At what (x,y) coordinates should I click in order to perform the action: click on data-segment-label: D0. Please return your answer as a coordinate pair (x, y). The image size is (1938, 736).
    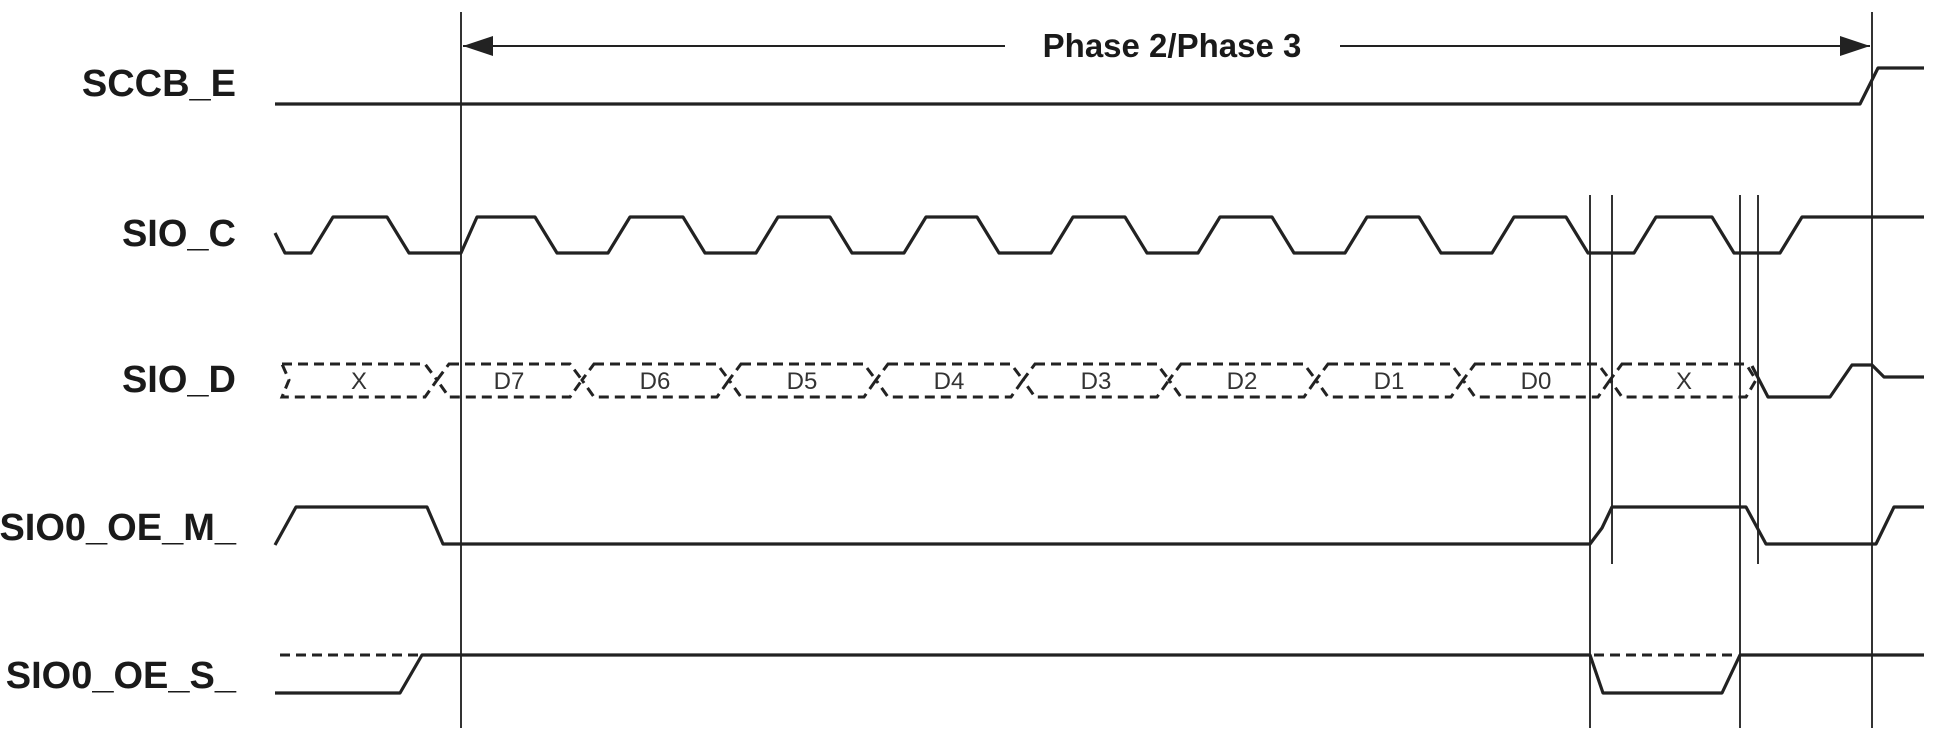
    Looking at the image, I should click on (1536, 381).